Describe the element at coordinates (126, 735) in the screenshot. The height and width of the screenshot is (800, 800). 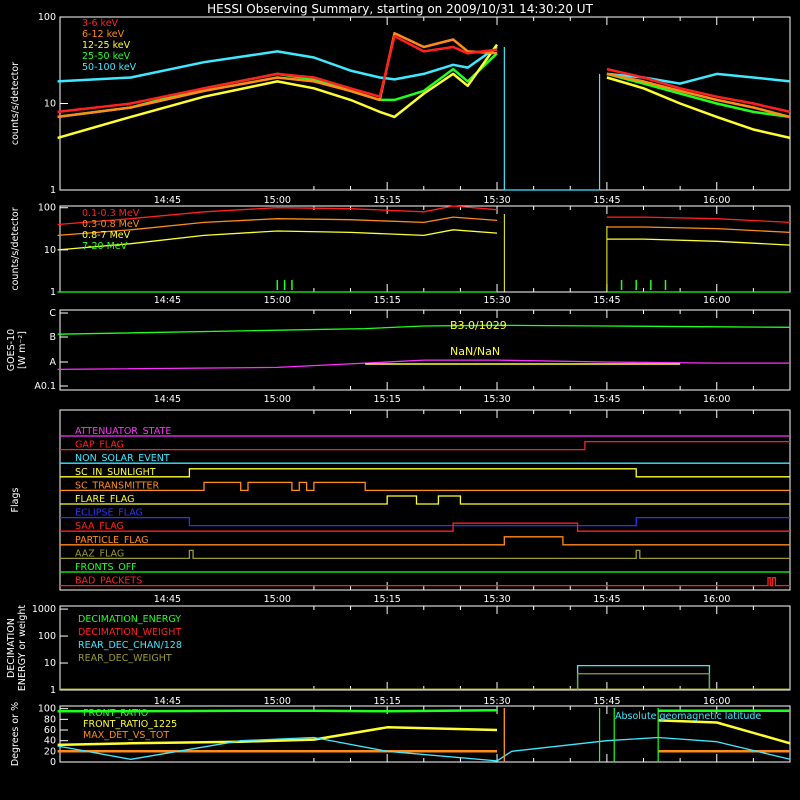
I see `legend-entry: MAX_DET_VS_TOT` at that location.